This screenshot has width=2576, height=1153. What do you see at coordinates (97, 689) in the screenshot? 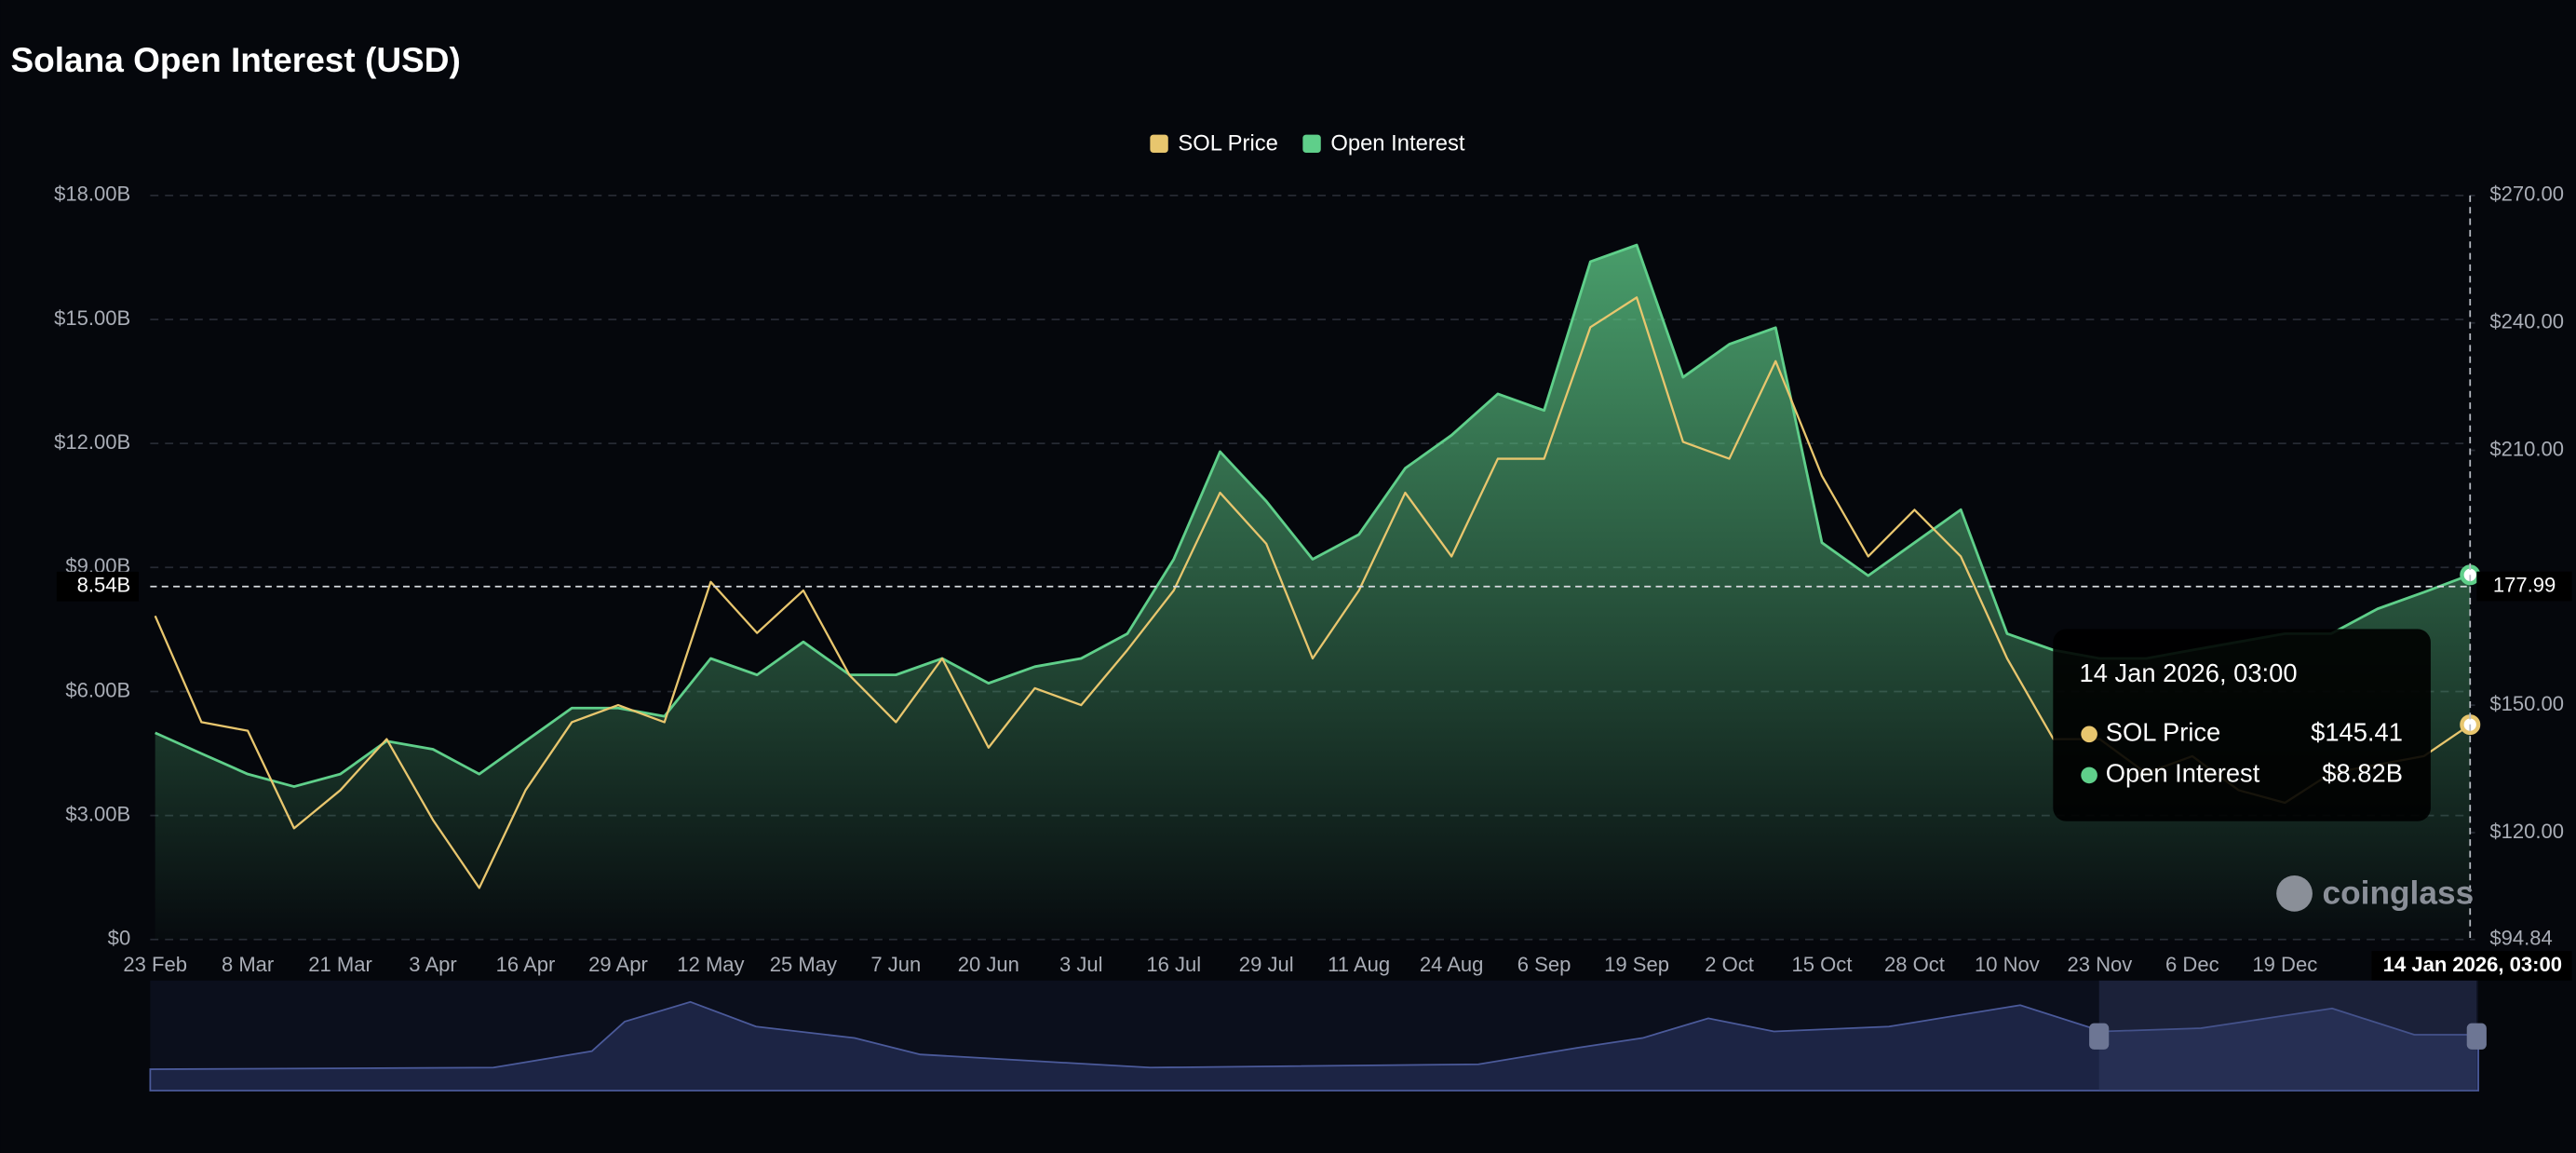
I see `y-tick-label: $6.00B` at bounding box center [97, 689].